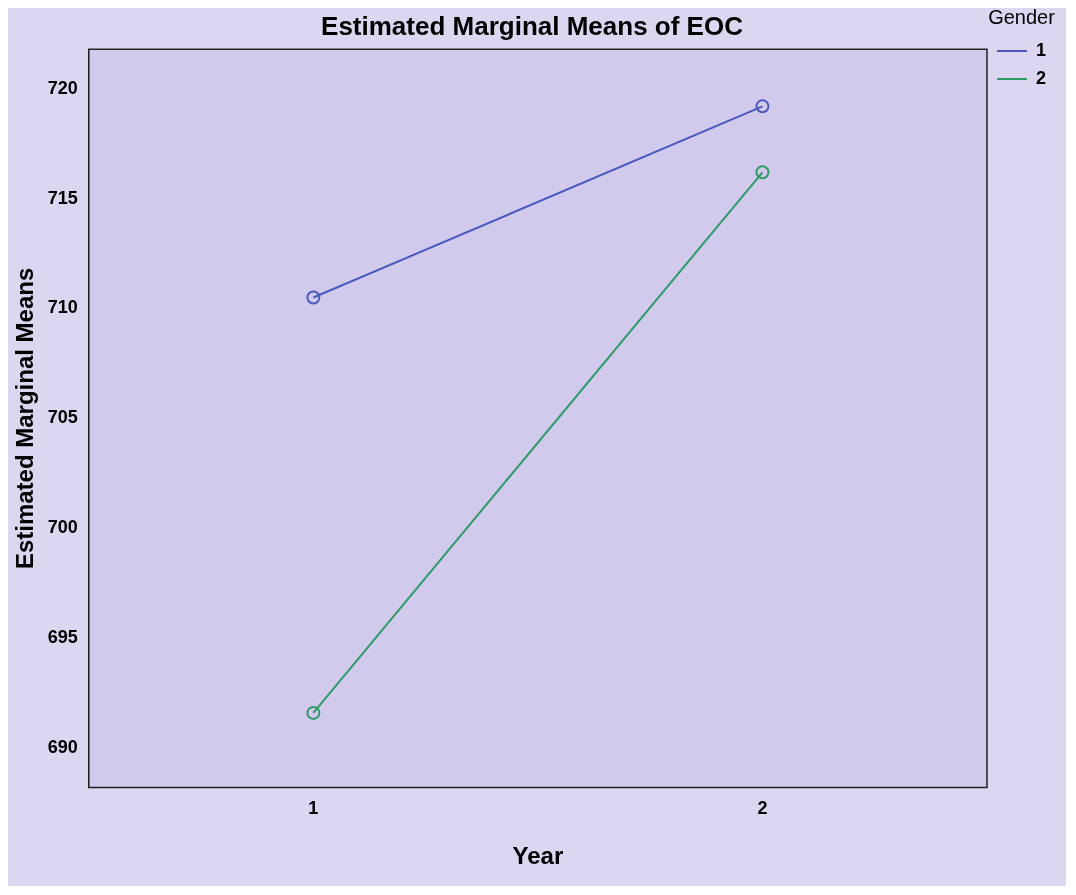 The image size is (1076, 895). Describe the element at coordinates (62, 527) in the screenshot. I see `y-tick-label: 700` at that location.